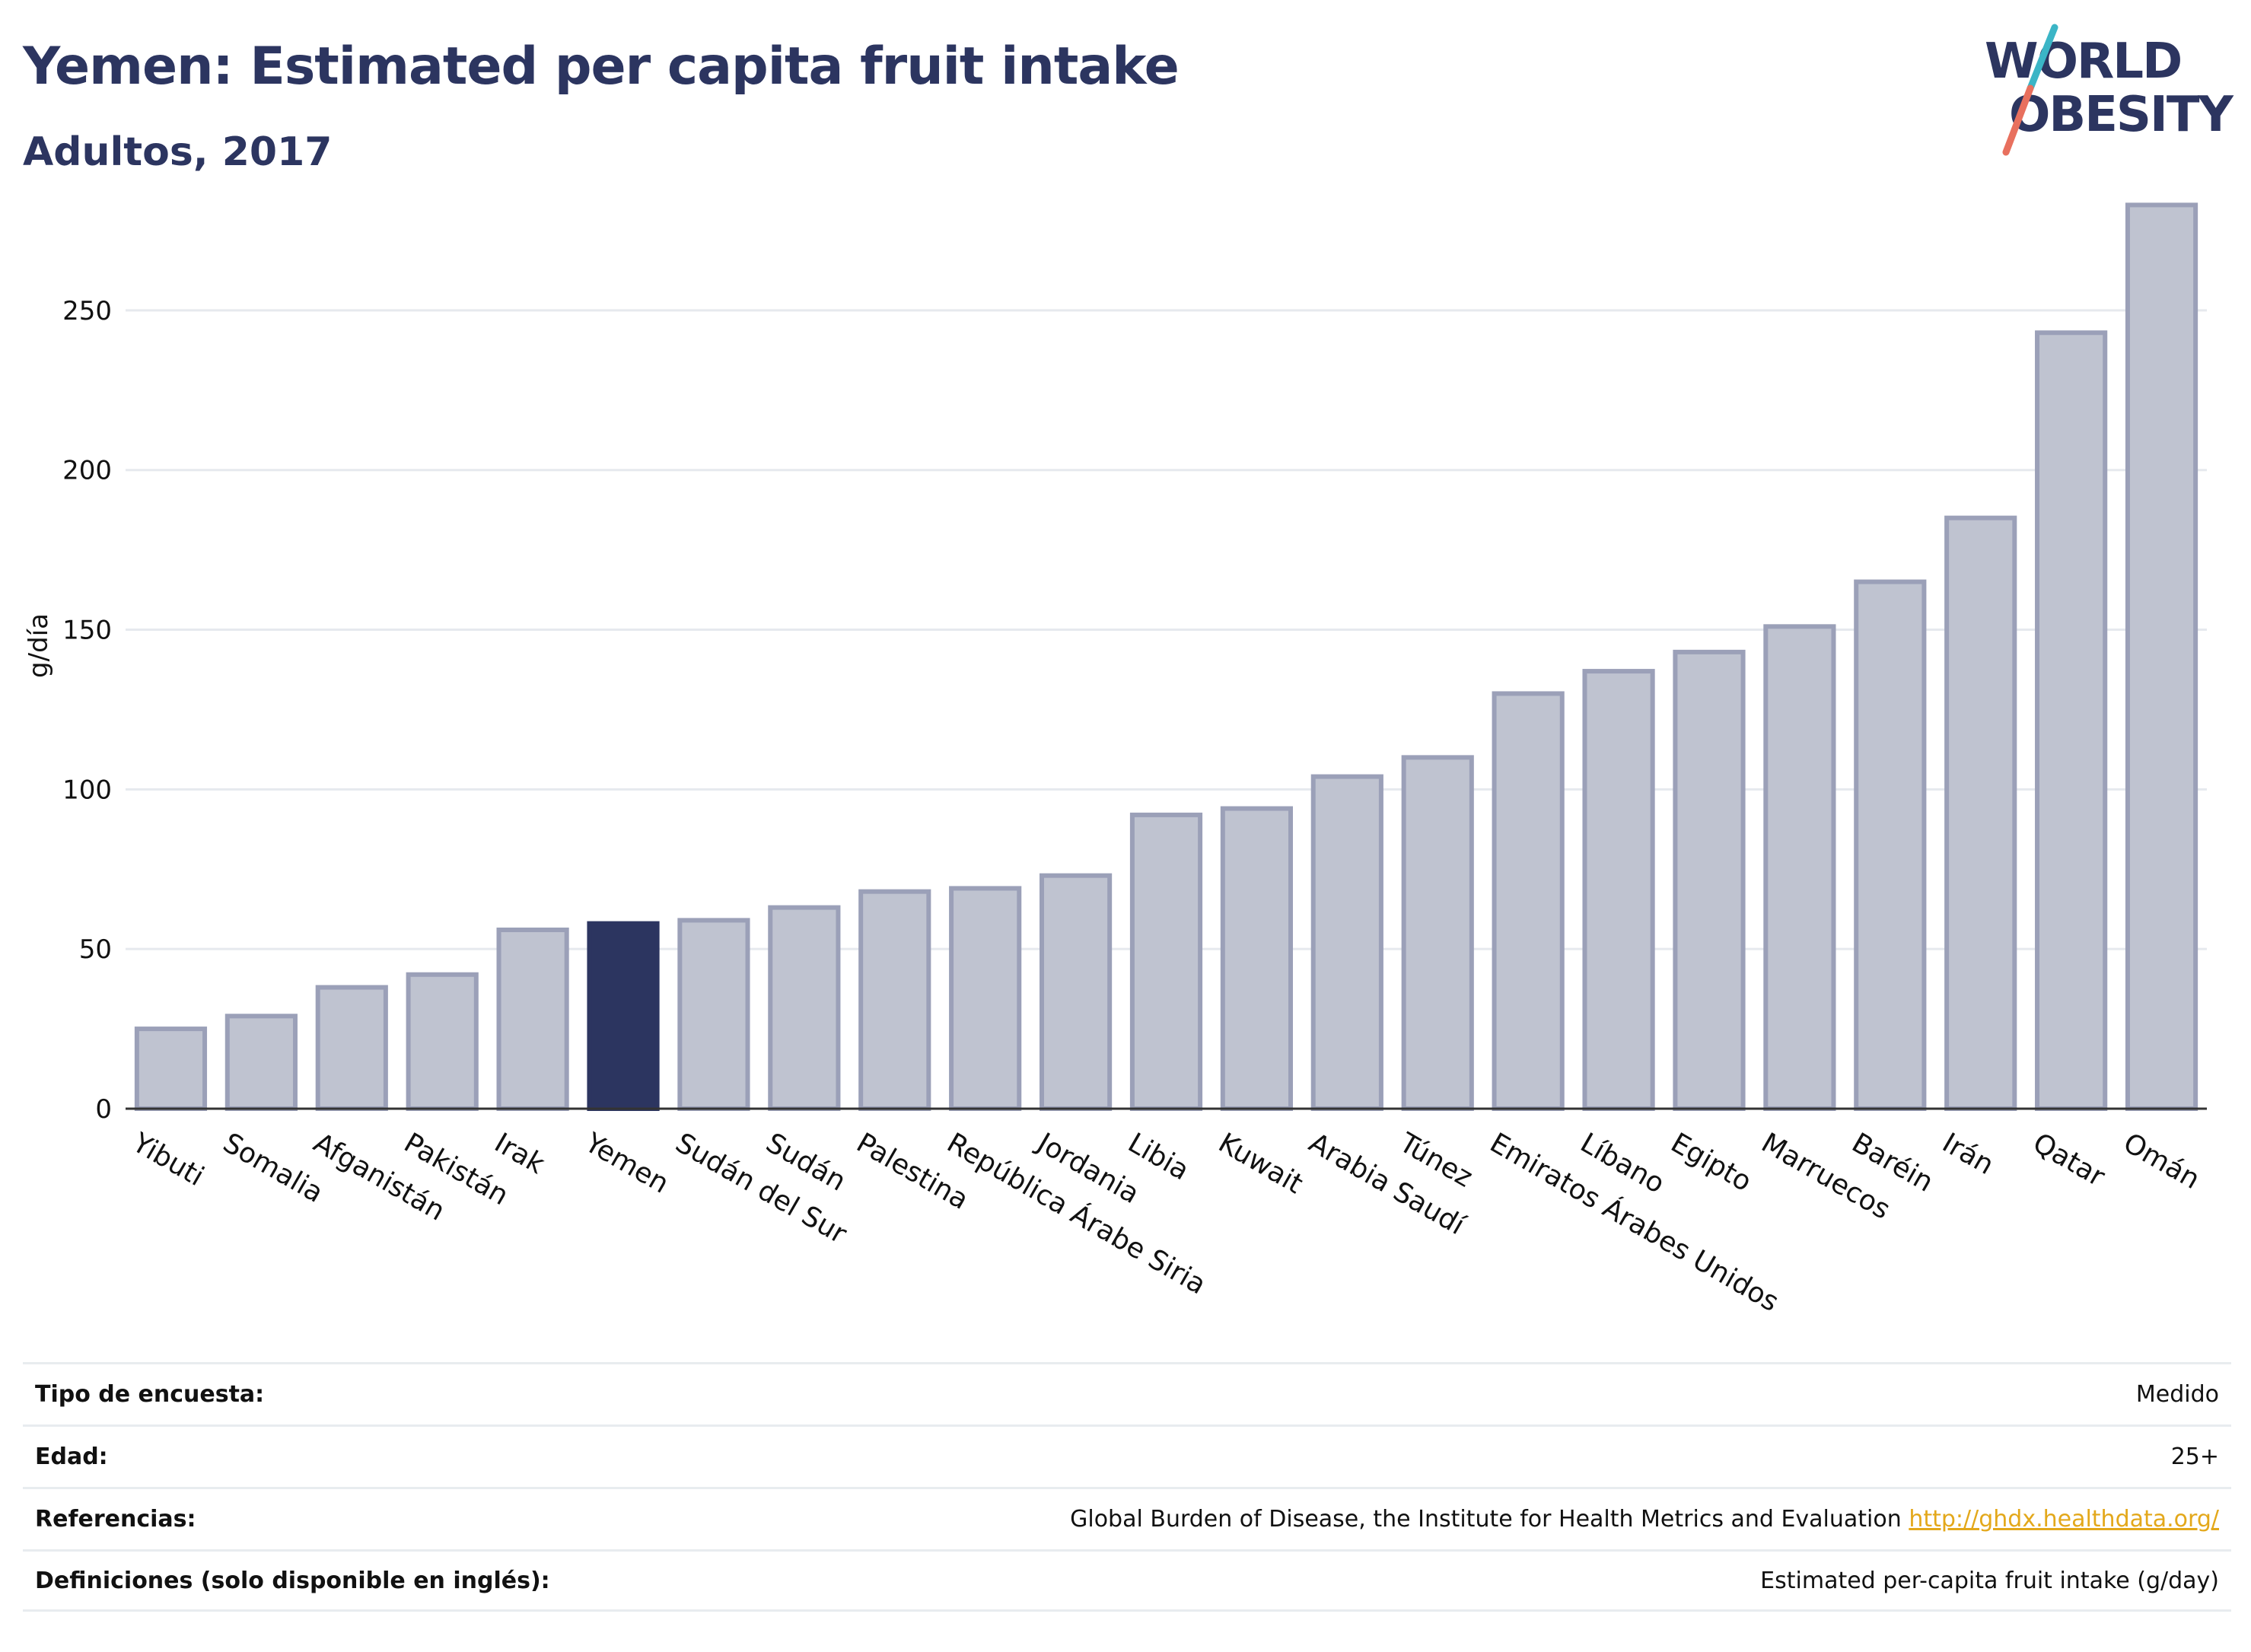 This screenshot has height=1652, width=2251. What do you see at coordinates (1346, 942) in the screenshot?
I see `bar-arabia-saudí` at bounding box center [1346, 942].